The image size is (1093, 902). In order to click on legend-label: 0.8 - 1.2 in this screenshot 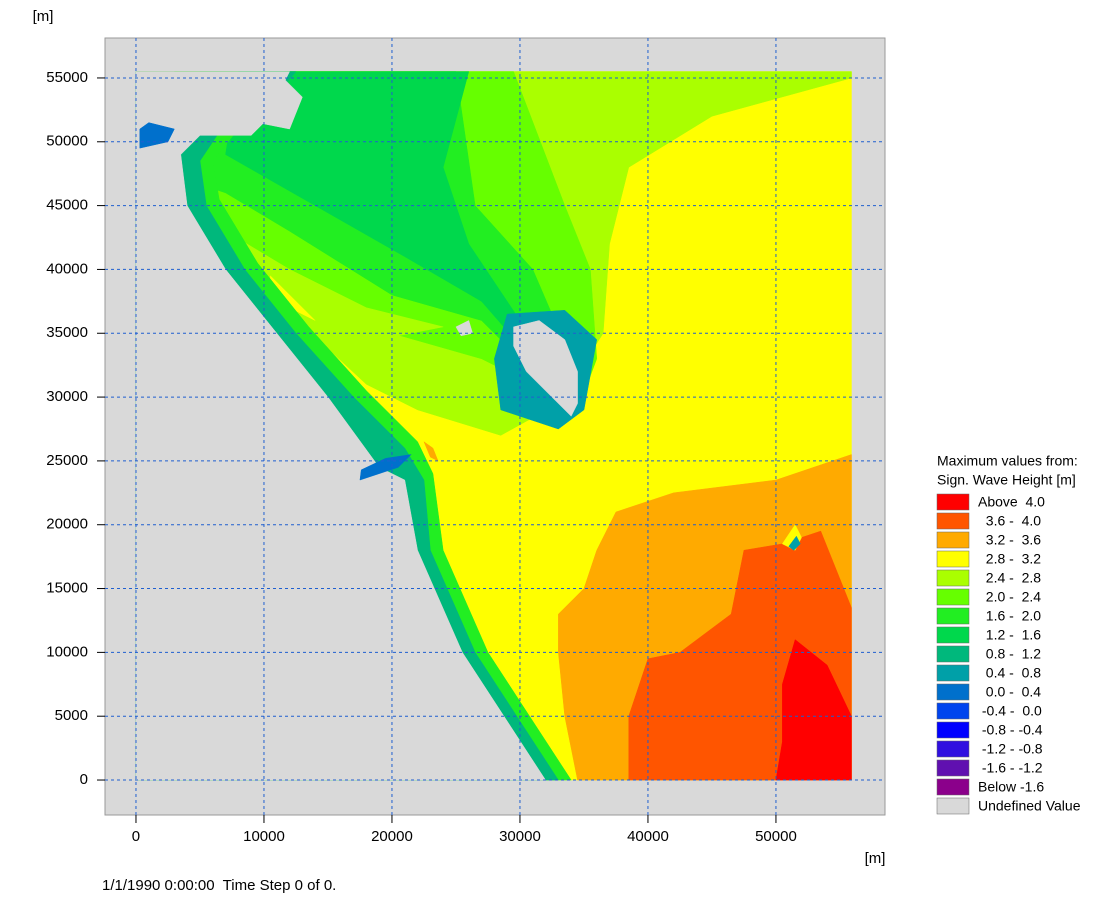, I will do `click(1009, 654)`.